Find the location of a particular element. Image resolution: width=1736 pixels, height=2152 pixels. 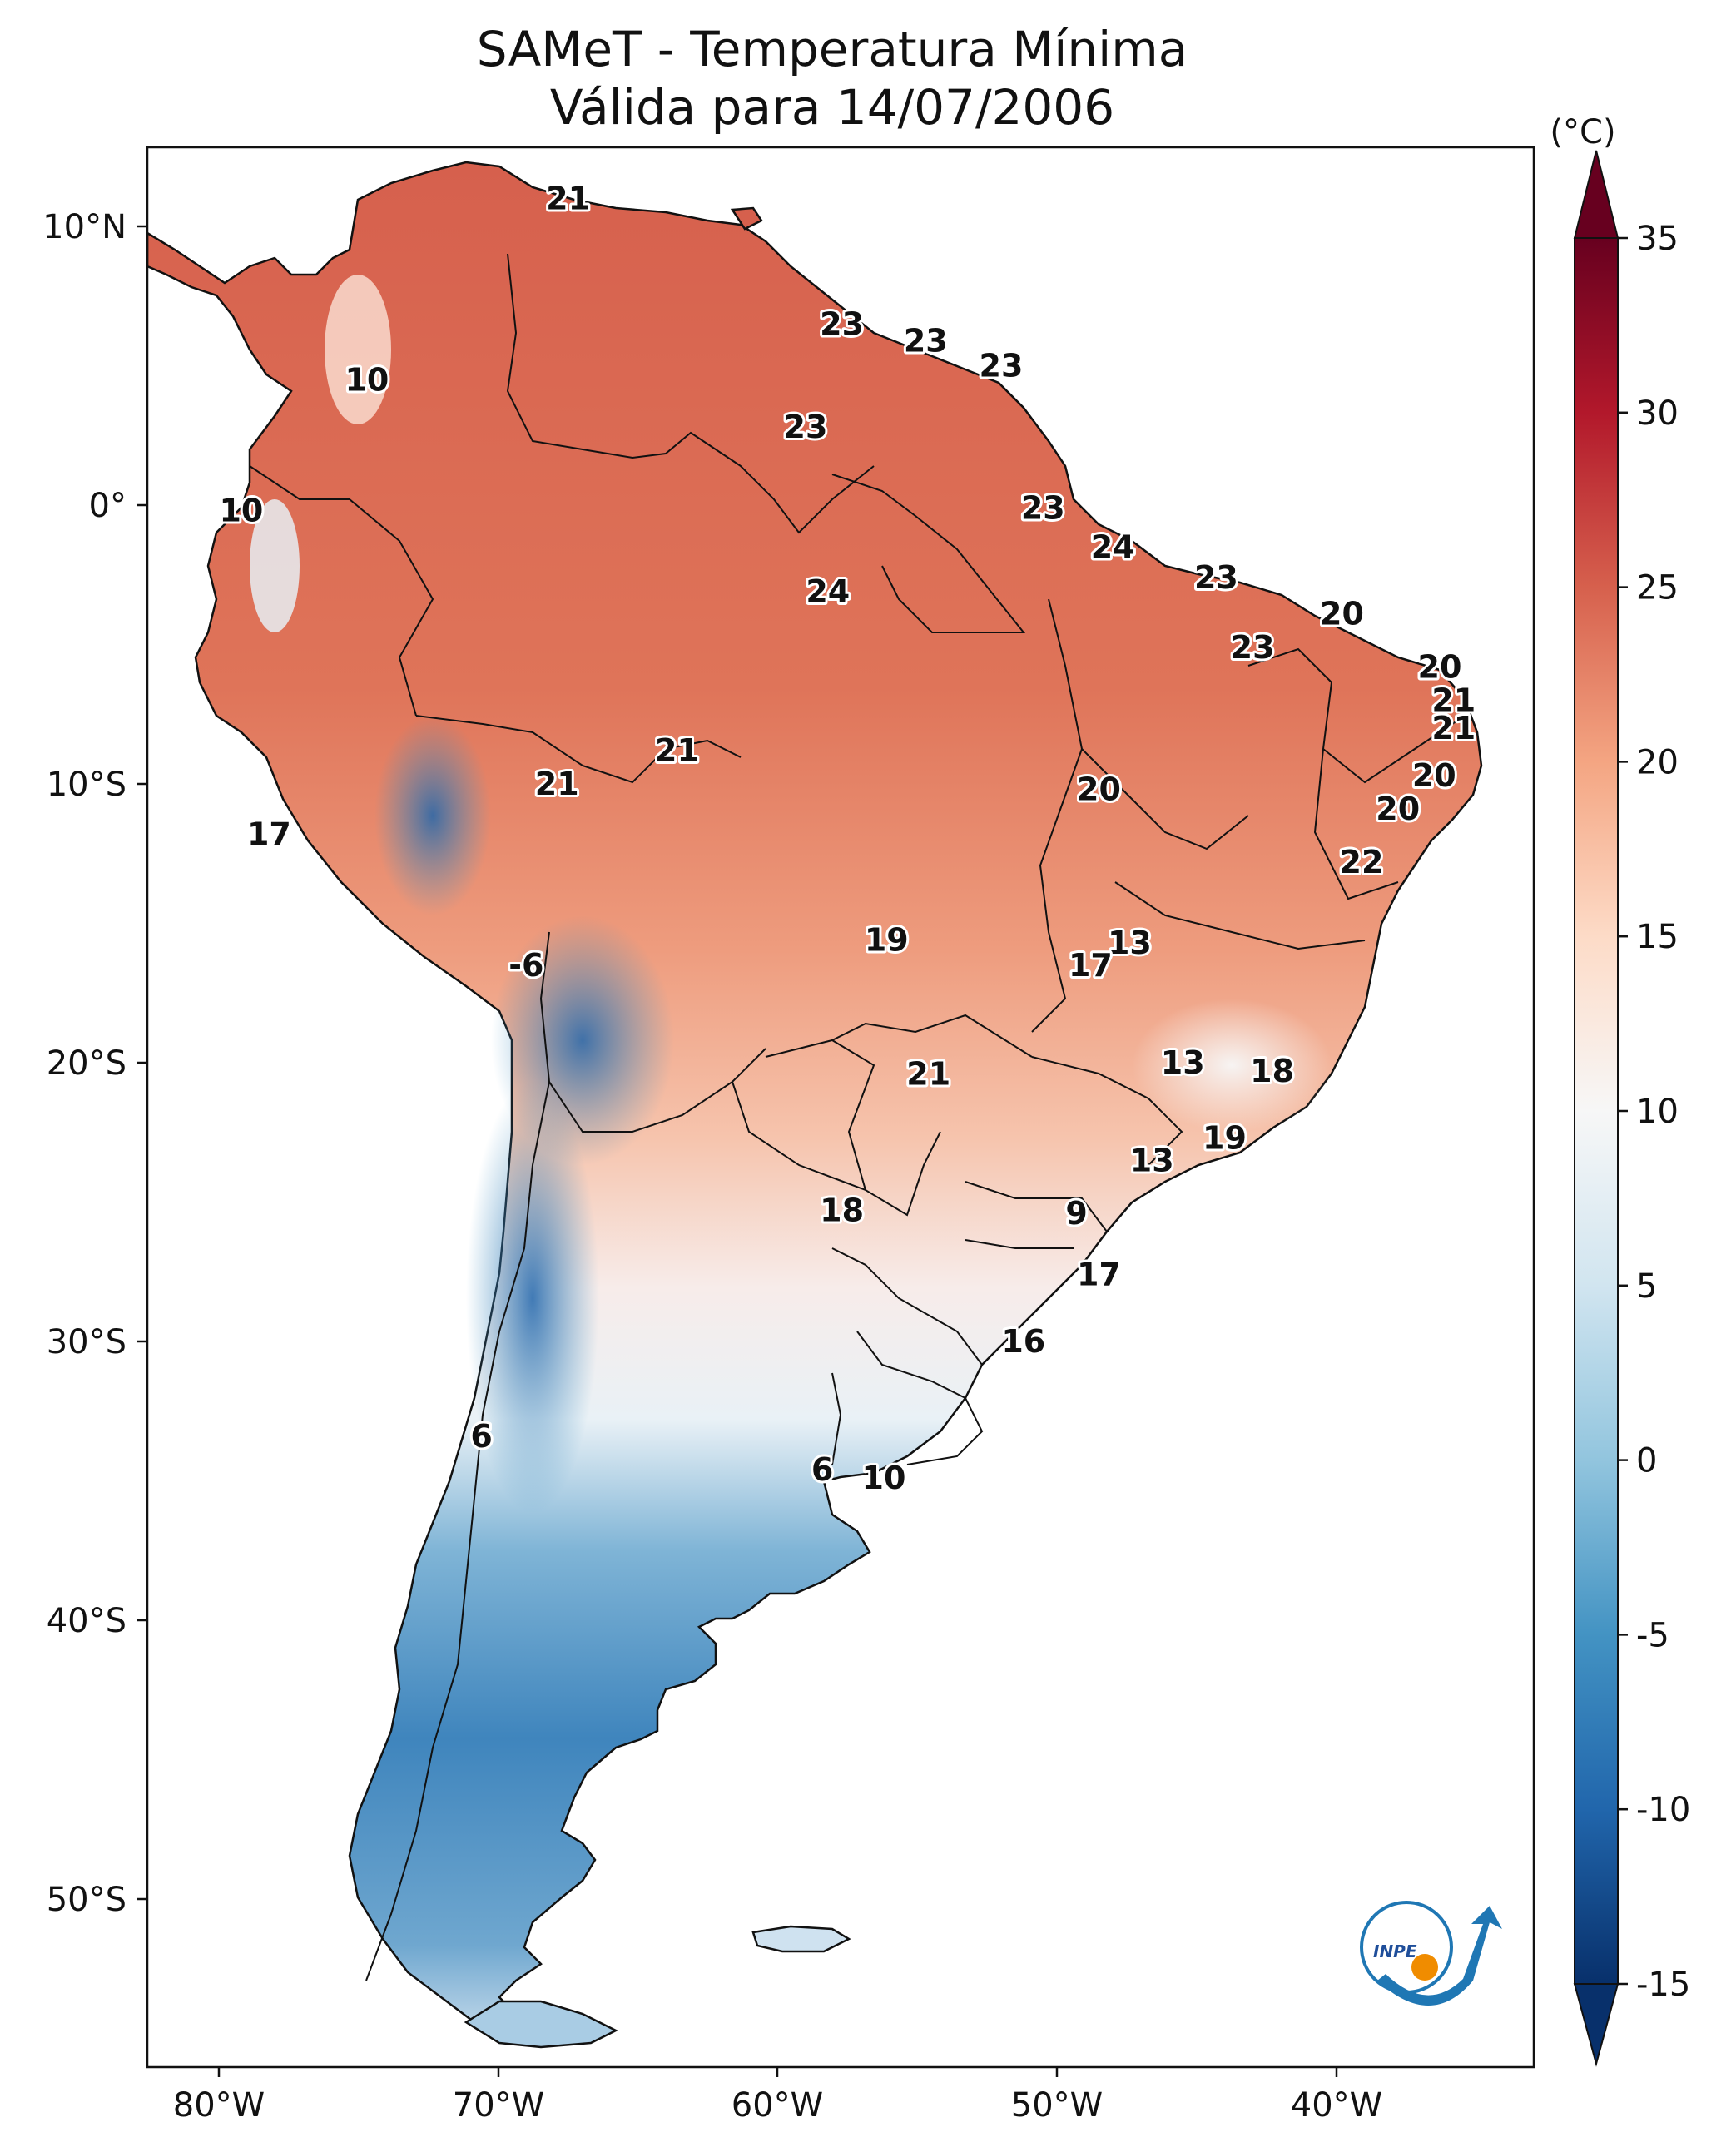

colombia-andes-cool is located at coordinates (358, 349).